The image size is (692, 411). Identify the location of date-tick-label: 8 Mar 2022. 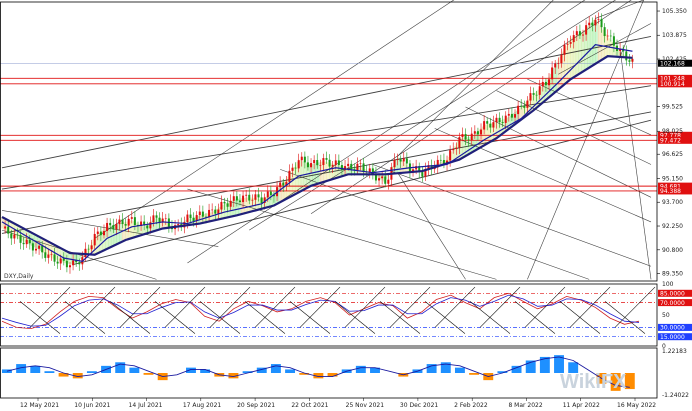
(525, 405).